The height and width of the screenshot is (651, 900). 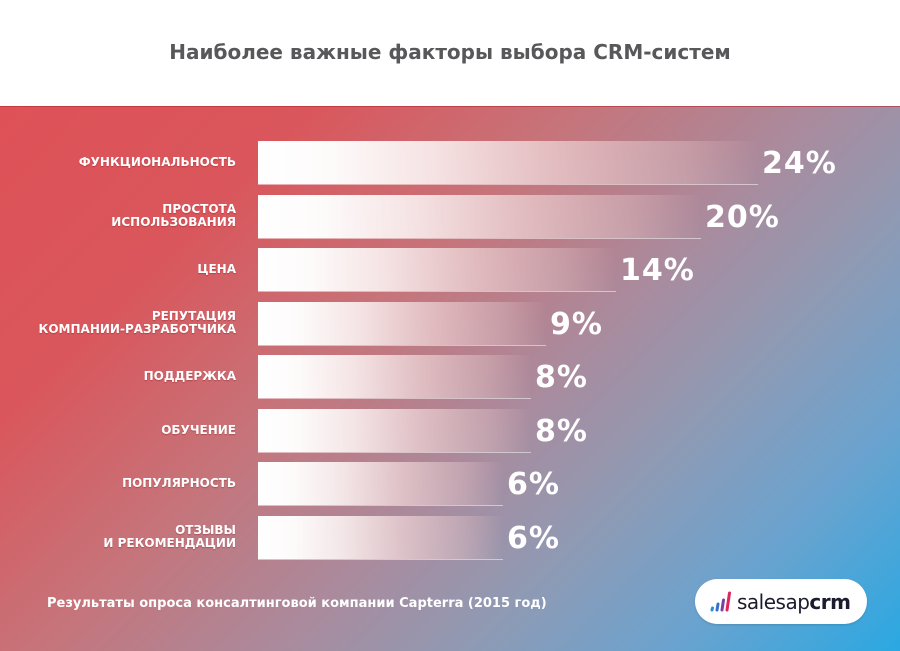 I want to click on bar-label: ОТЗЫВЫ И РЕКОМЕНДАЦИИ, so click(x=169, y=537).